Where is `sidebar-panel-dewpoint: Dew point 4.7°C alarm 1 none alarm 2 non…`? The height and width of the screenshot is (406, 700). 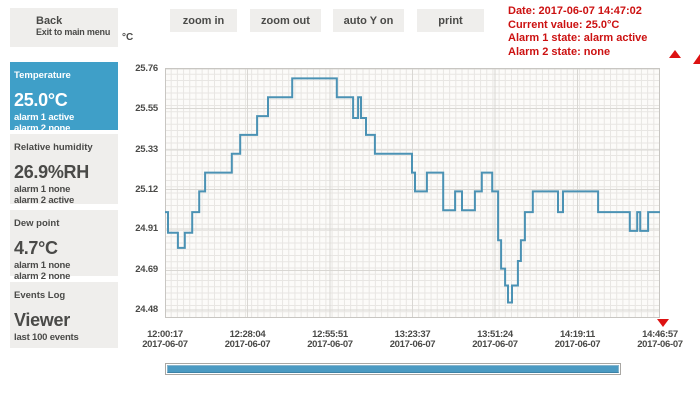
sidebar-panel-dewpoint: Dew point 4.7°C alarm 1 none alarm 2 non… is located at coordinates (64, 245).